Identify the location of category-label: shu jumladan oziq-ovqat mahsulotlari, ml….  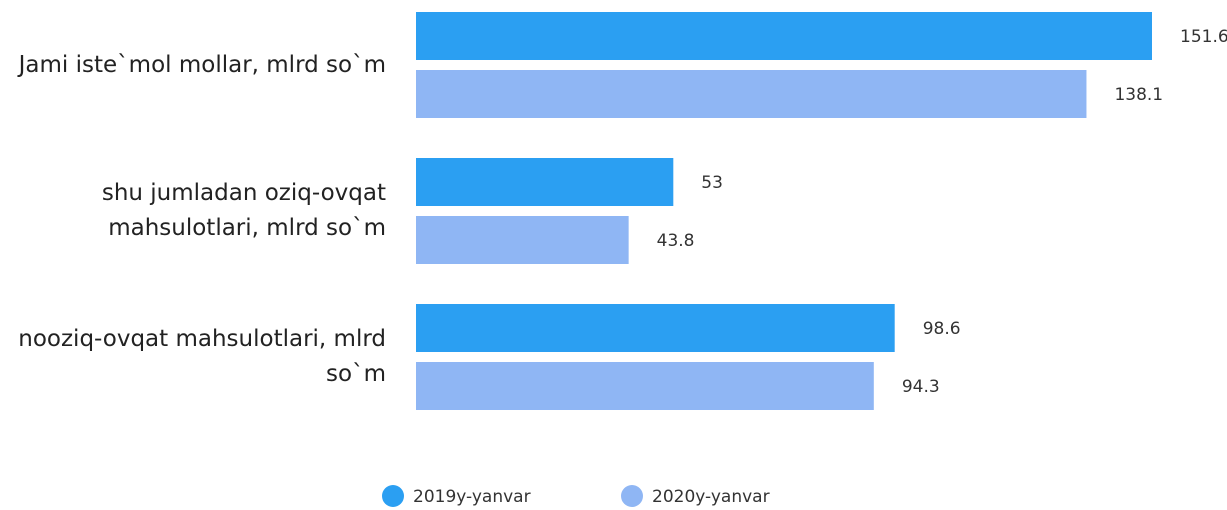
(243, 210).